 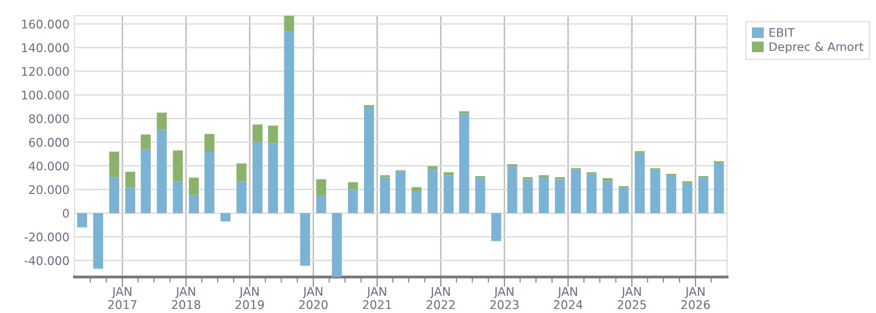 I want to click on y-tick-label: 20.000, so click(x=49, y=189).